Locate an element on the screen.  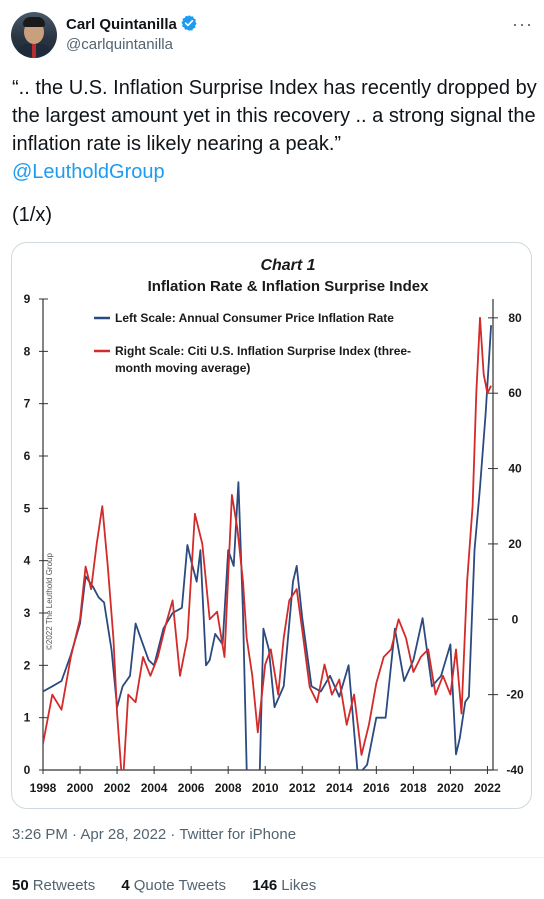
author-name: Carl Quintanilla is located at coordinates (132, 23).